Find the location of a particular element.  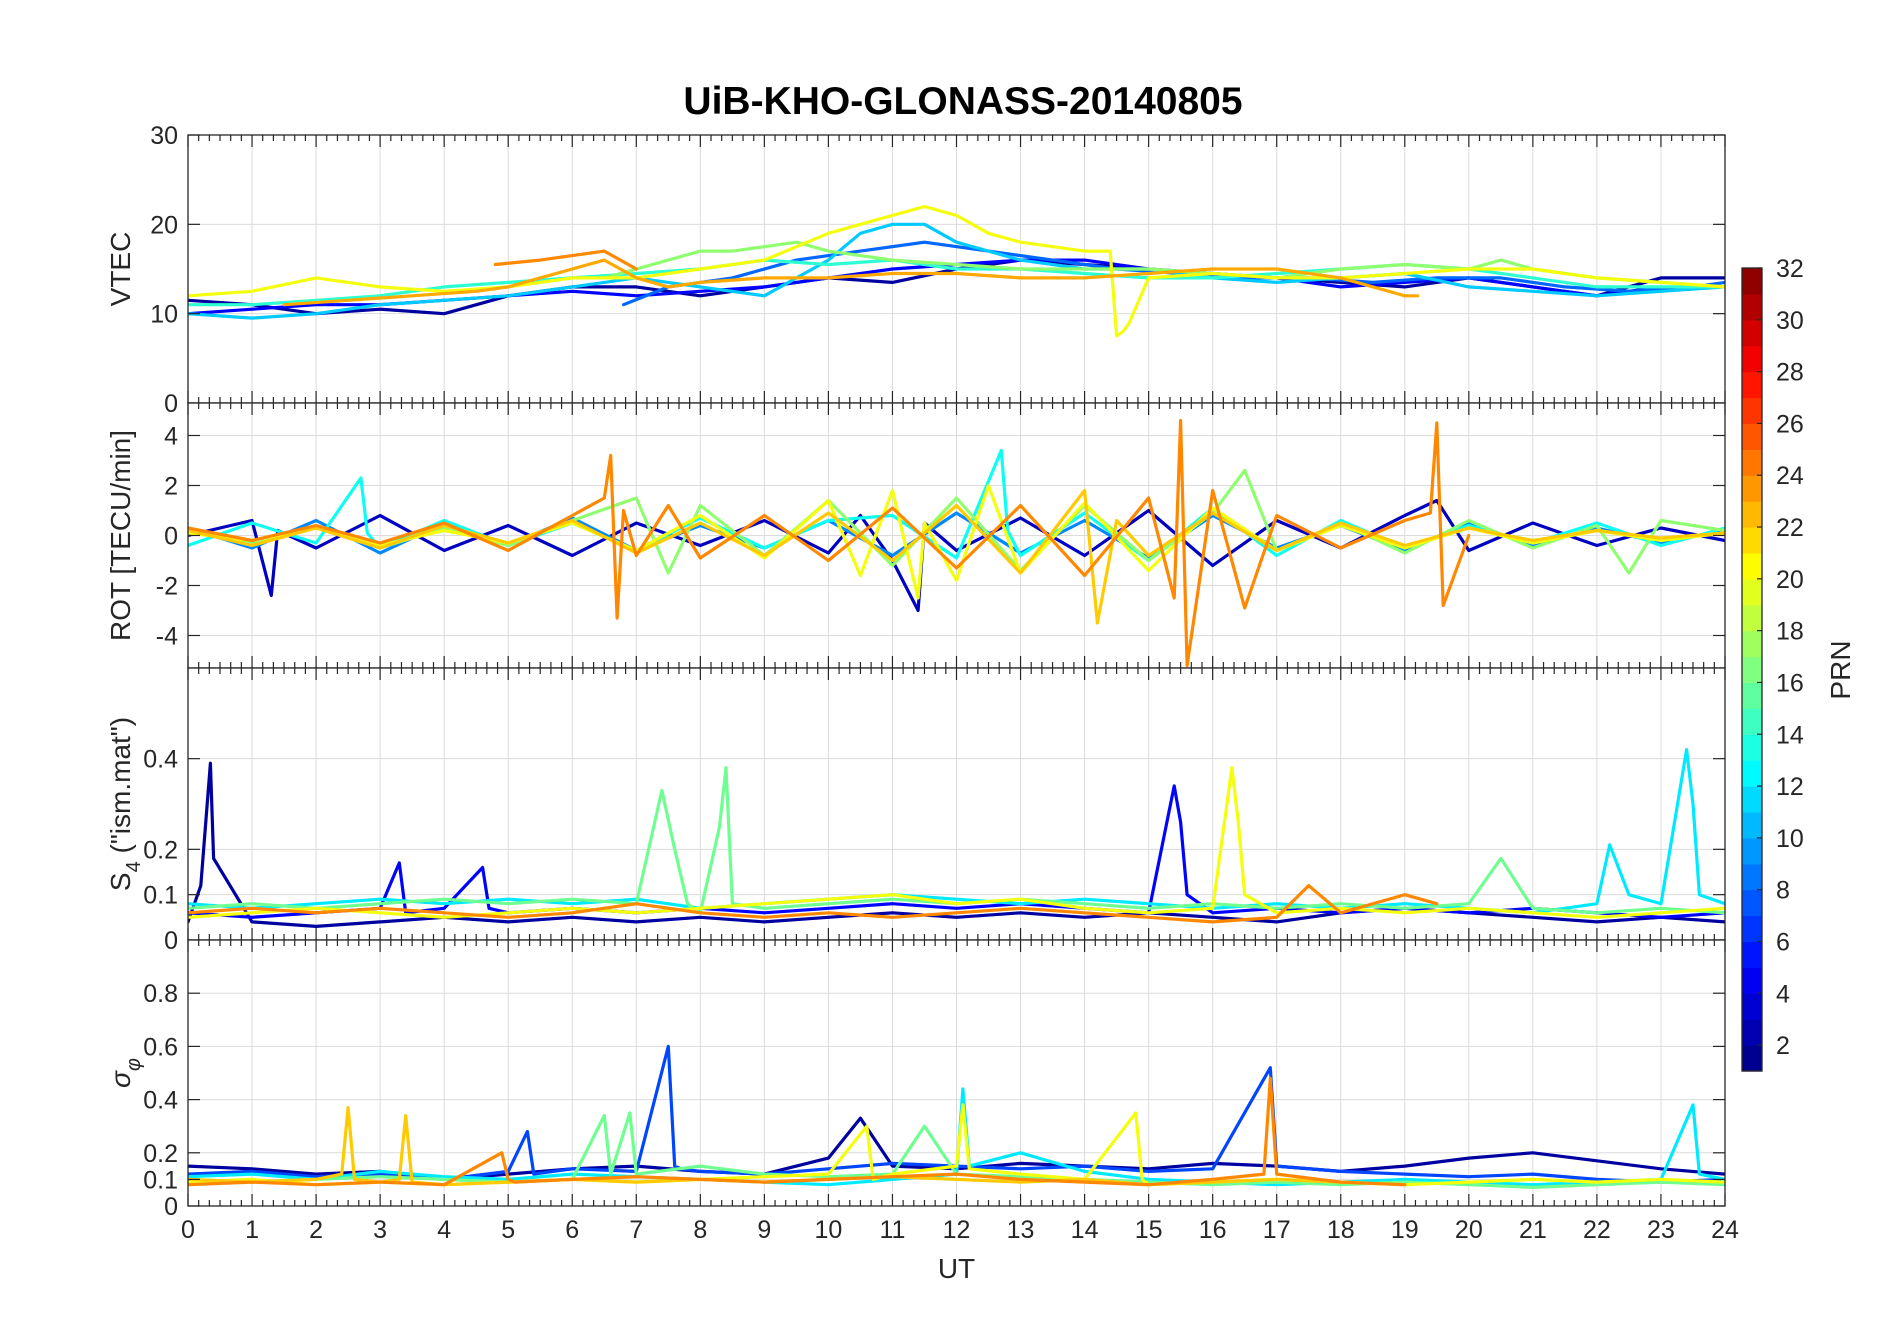

x-tick-label: 9 is located at coordinates (764, 1230).